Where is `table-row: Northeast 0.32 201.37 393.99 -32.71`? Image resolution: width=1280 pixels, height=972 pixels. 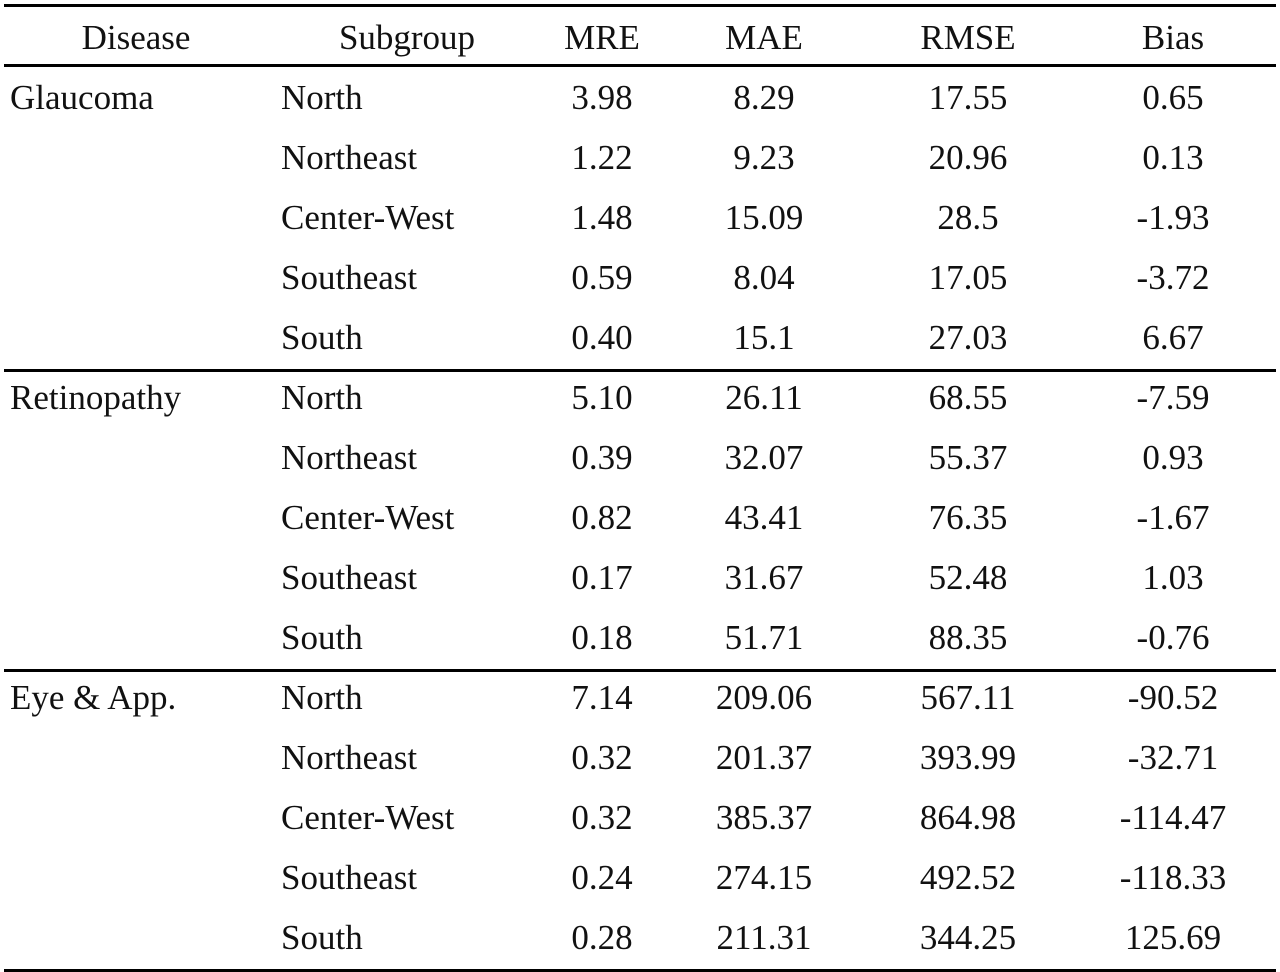
table-row: Northeast 0.32 201.37 393.99 -32.71 is located at coordinates (640, 758).